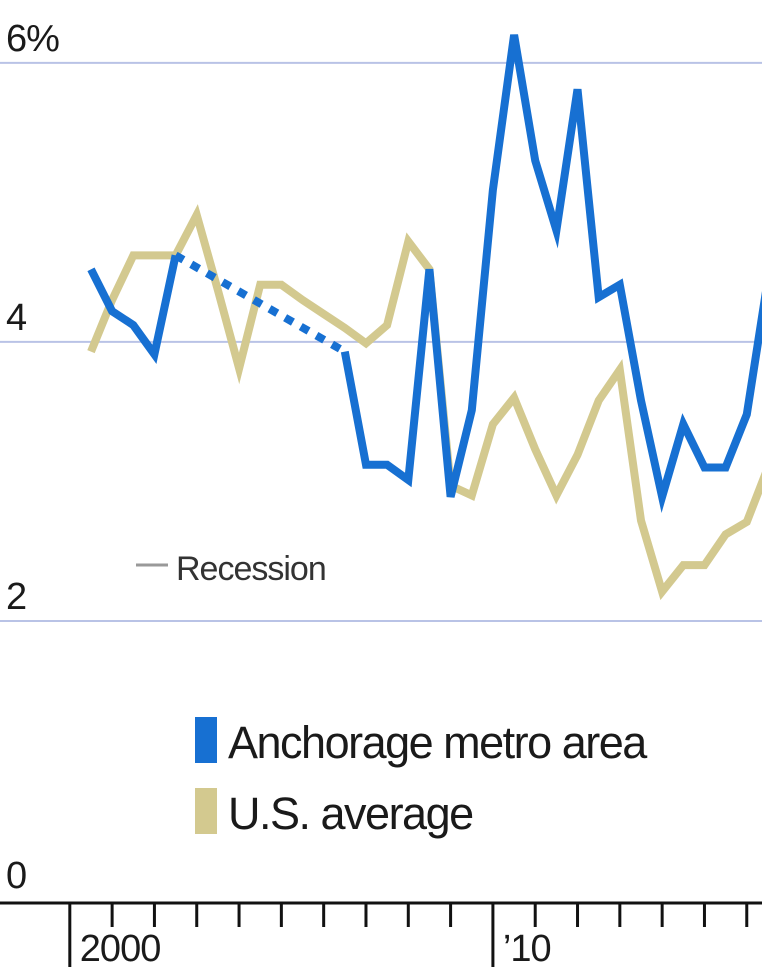 The height and width of the screenshot is (970, 762). Describe the element at coordinates (527, 949) in the screenshot. I see `x-tick-label: ’10` at that location.